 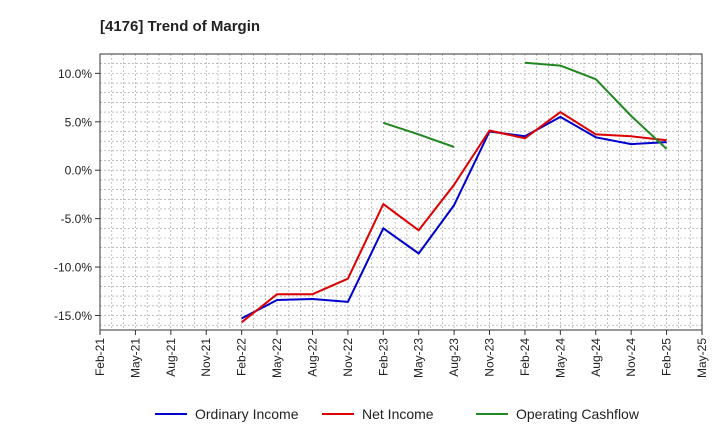 What do you see at coordinates (631, 357) in the screenshot?
I see `x-tick-label: Nov-24` at bounding box center [631, 357].